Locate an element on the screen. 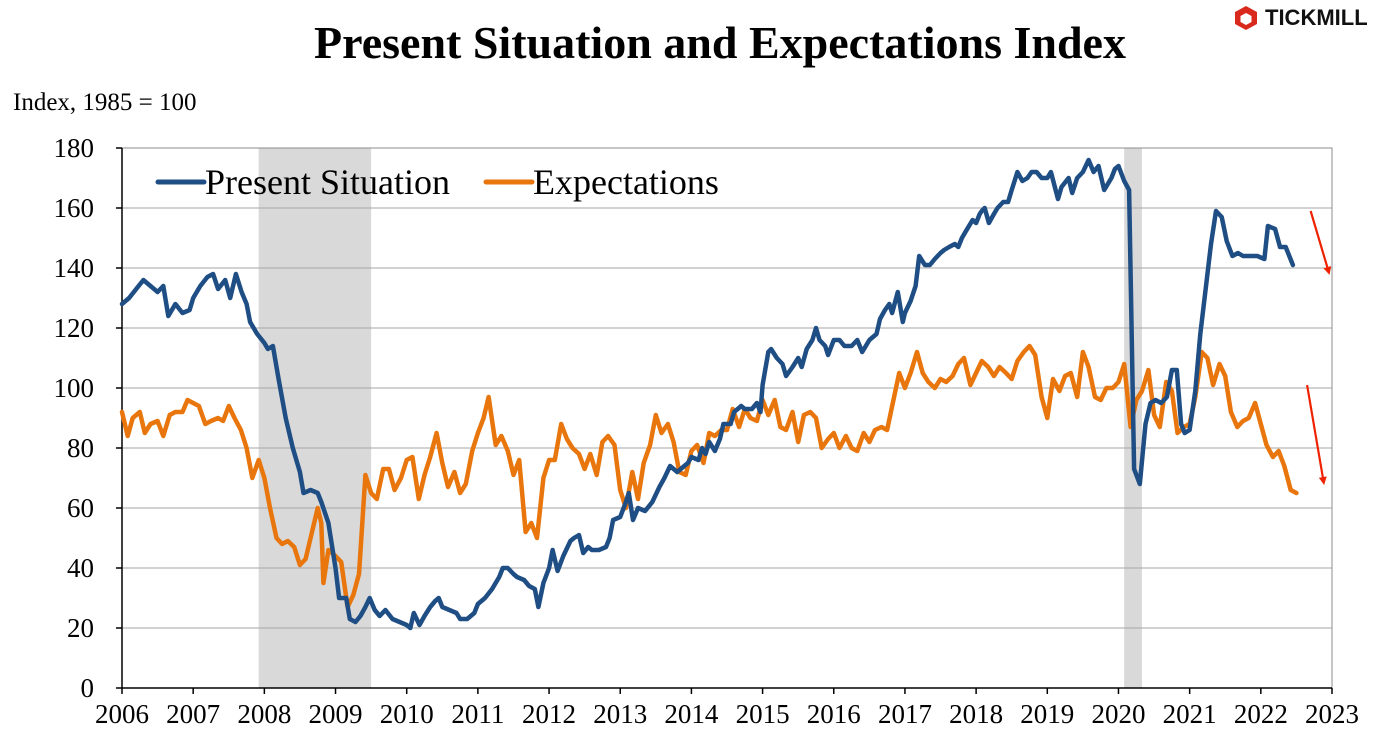 This screenshot has height=748, width=1379. x-tick-label: 2017 is located at coordinates (905, 714).